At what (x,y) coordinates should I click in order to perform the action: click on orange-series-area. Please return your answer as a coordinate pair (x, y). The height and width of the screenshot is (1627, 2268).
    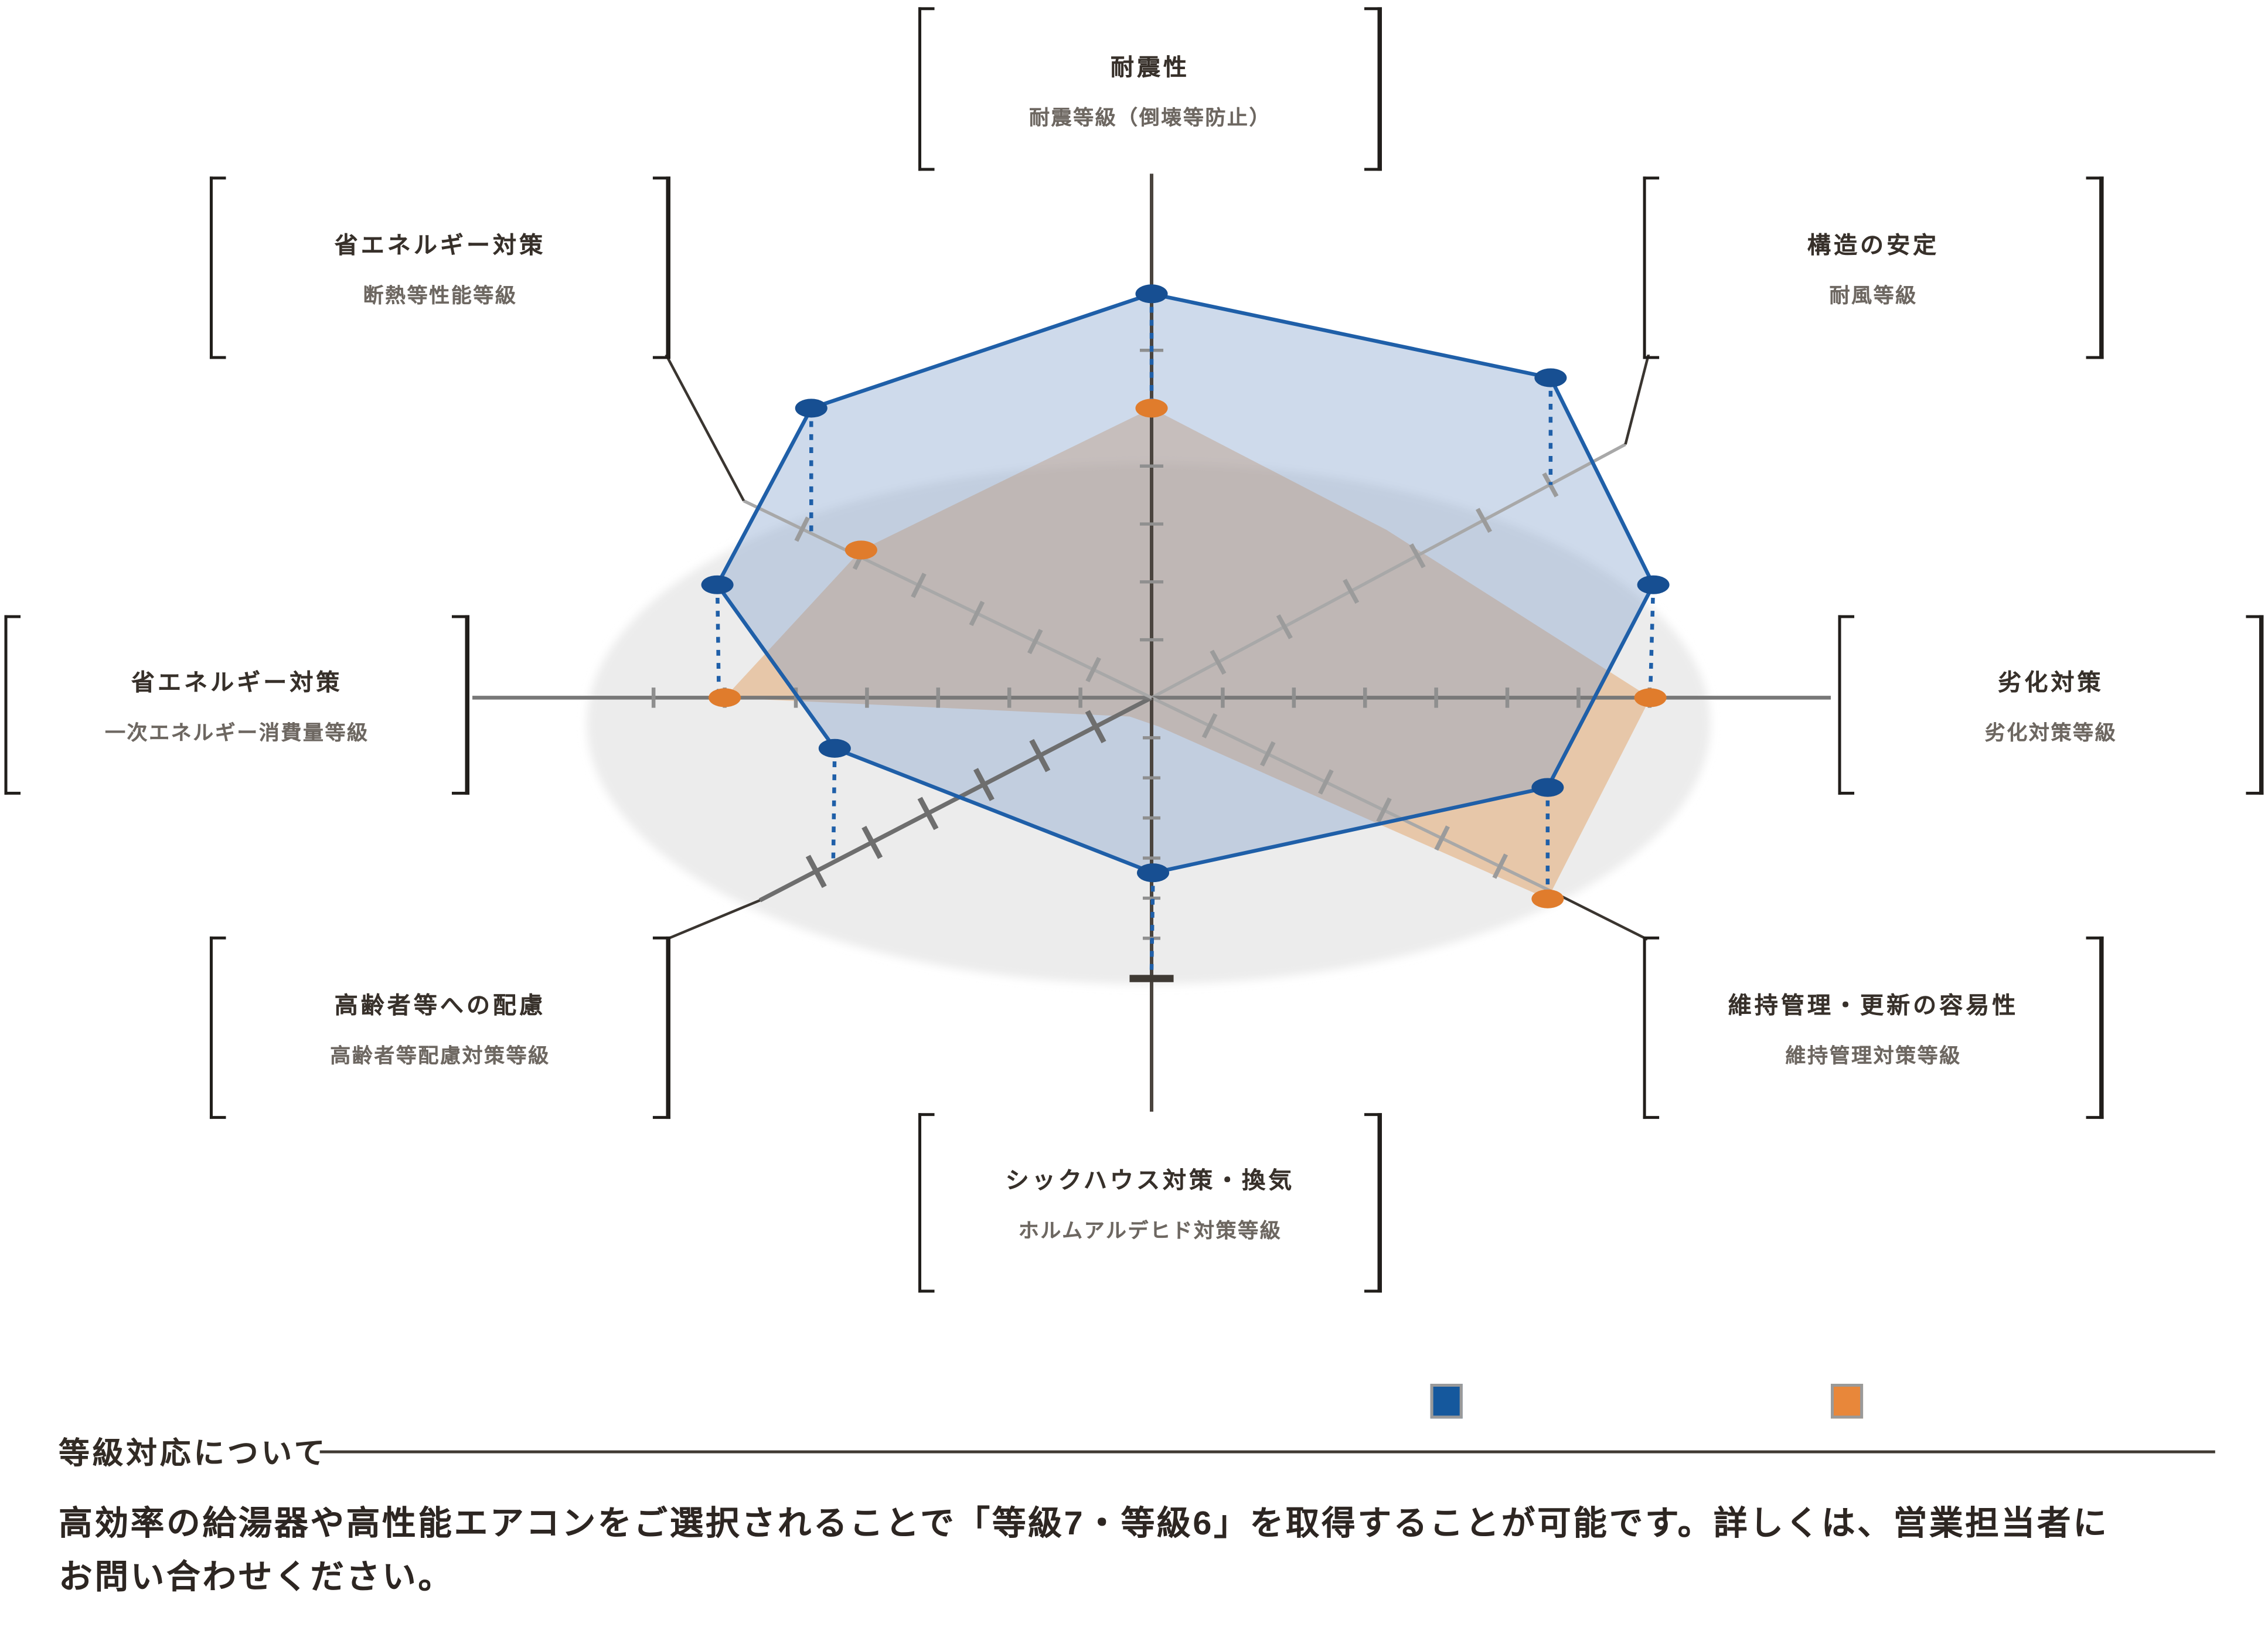
    Looking at the image, I should click on (1187, 653).